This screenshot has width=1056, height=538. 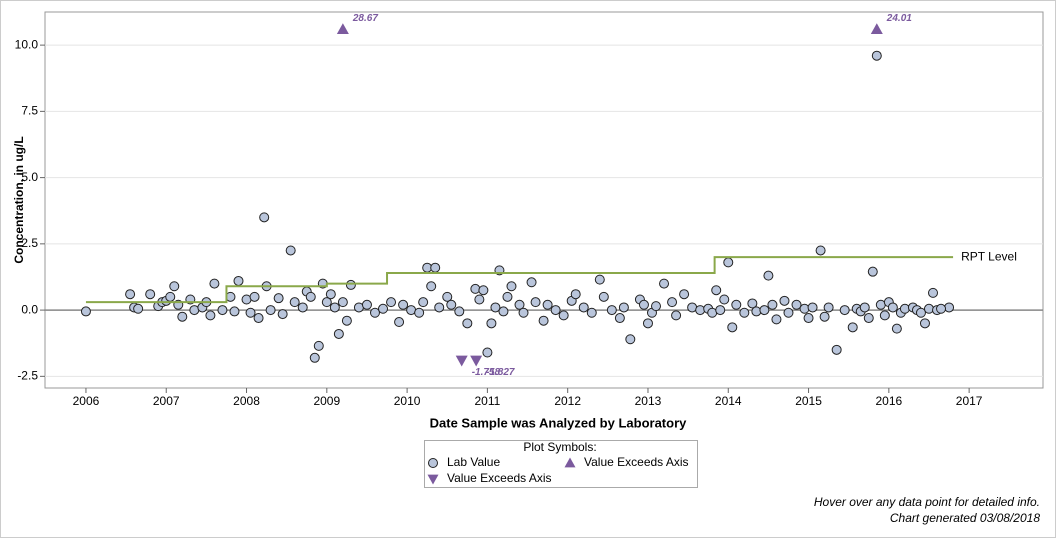 What do you see at coordinates (365, 18) in the screenshot?
I see `point-label: 28.67` at bounding box center [365, 18].